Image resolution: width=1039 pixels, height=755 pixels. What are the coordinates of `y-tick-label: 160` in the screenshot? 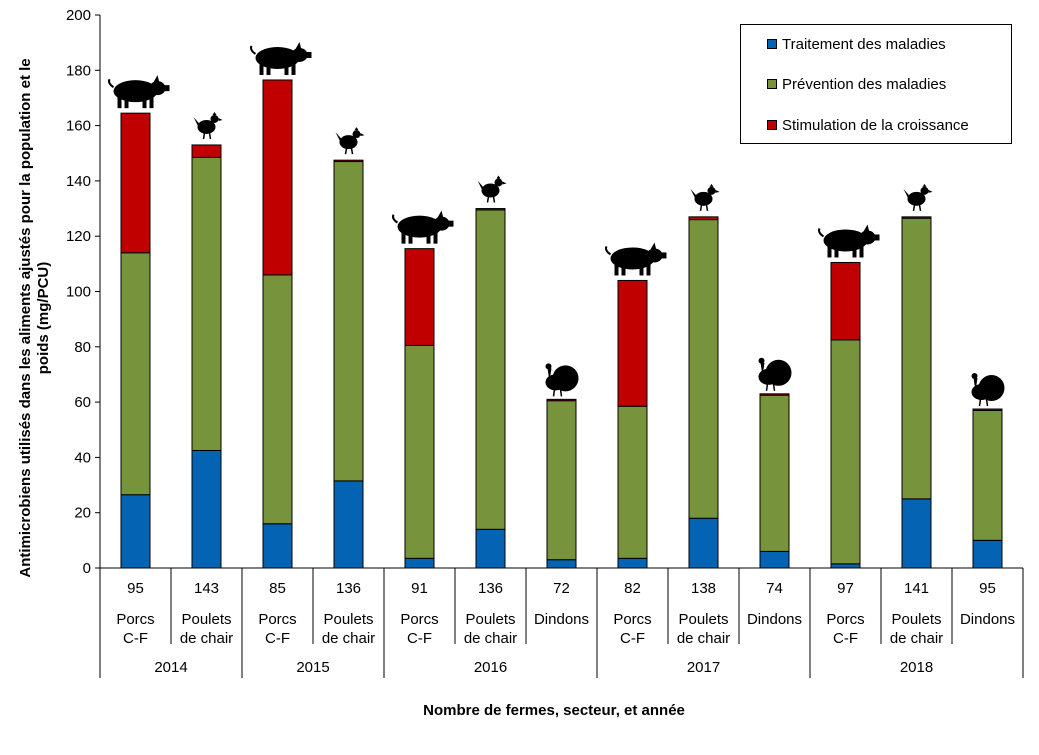 It's located at (78, 126).